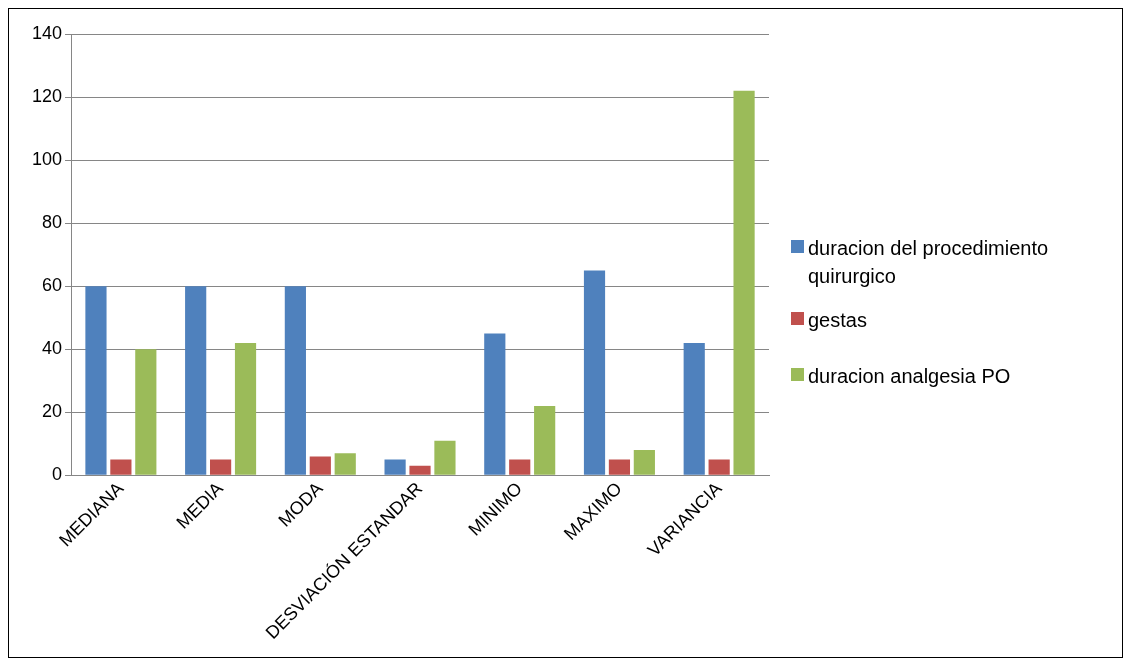  I want to click on legend-label: duracion del procedimiento quirurgico, so click(929, 262).